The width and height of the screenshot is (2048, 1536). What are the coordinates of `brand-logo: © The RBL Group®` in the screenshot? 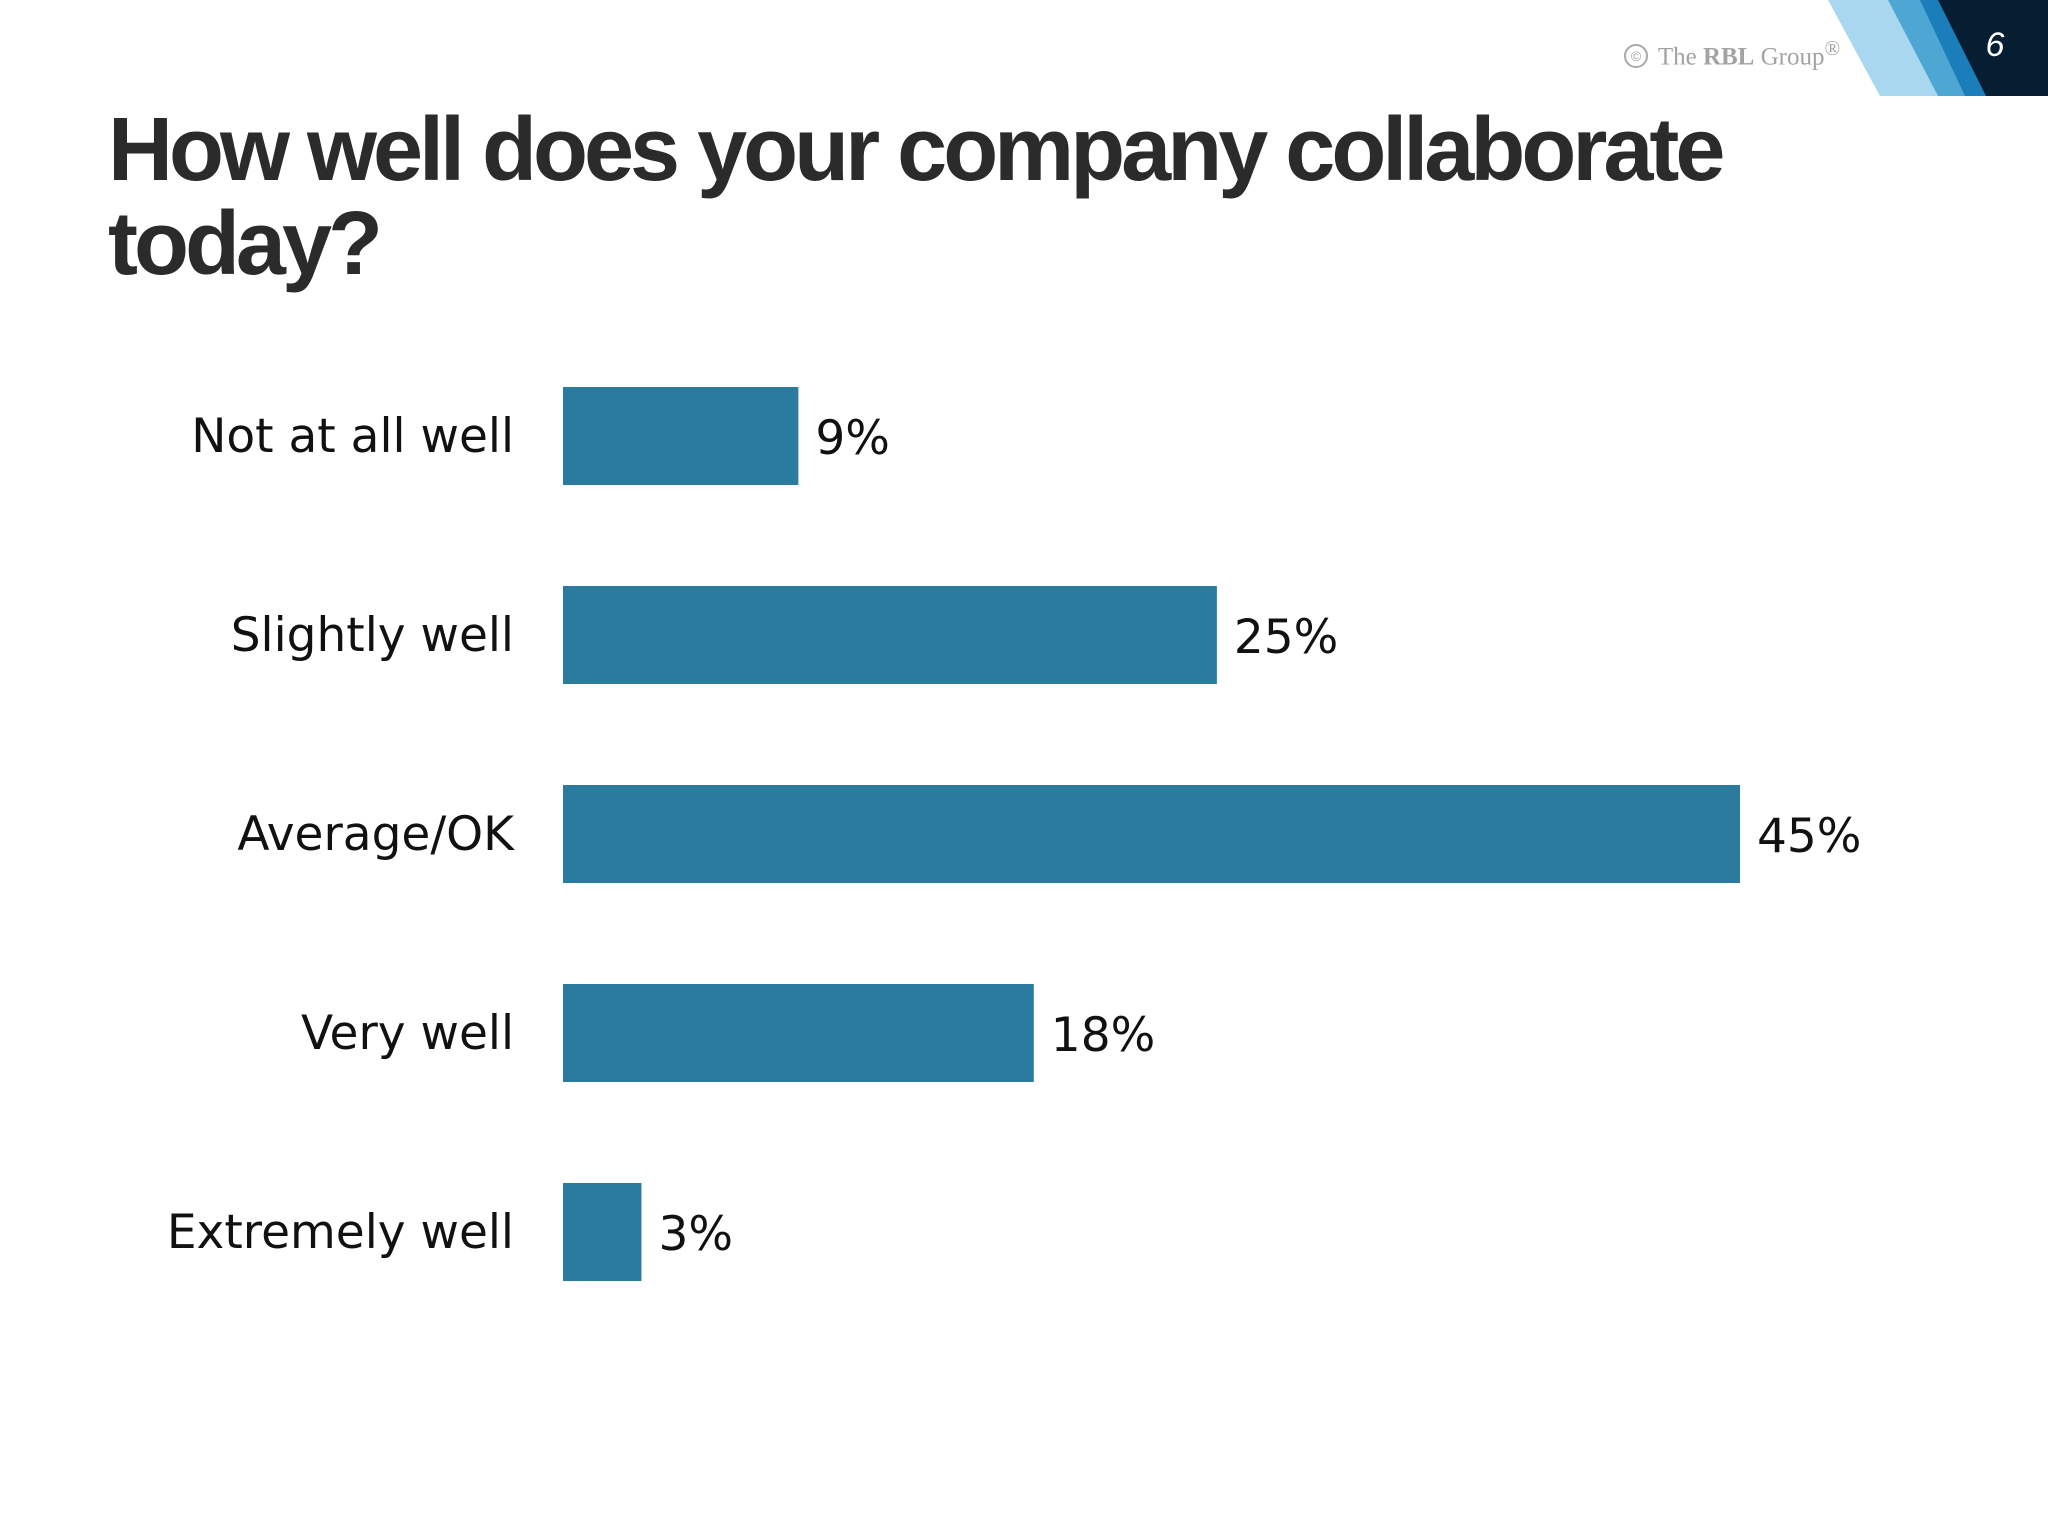 It's located at (1732, 50).